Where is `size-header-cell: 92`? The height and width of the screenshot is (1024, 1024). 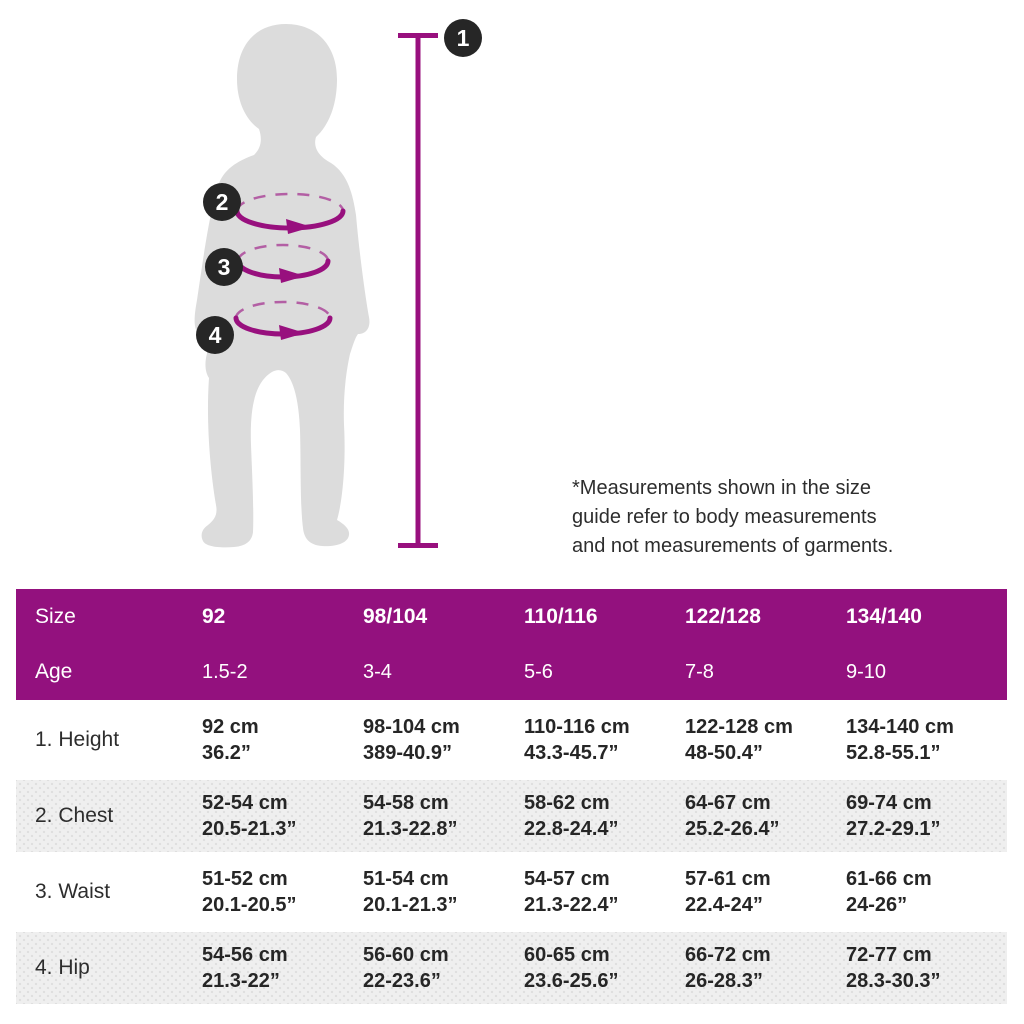 size-header-cell: 92 is located at coordinates (214, 616).